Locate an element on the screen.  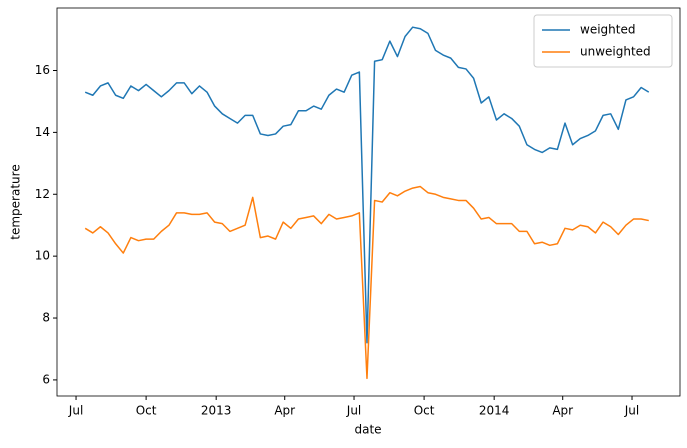
legend-box is located at coordinates (603, 41).